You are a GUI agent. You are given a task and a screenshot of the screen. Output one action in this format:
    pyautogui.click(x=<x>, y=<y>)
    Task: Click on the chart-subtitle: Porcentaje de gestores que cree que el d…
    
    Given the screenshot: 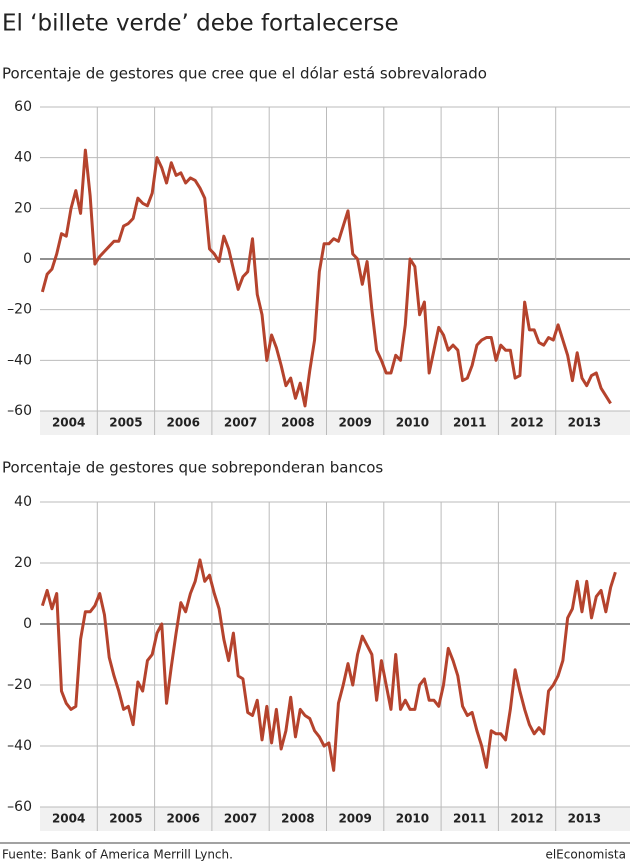 What is the action you would take?
    pyautogui.click(x=244, y=74)
    